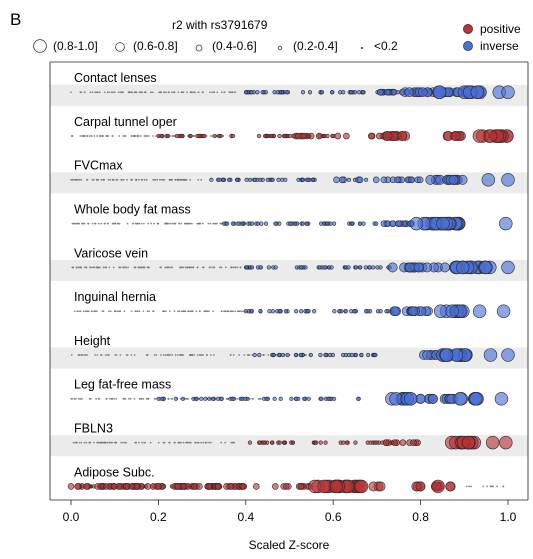 The width and height of the screenshot is (533, 559). What do you see at coordinates (132, 210) in the screenshot?
I see `row-label: Whole body fat mass` at bounding box center [132, 210].